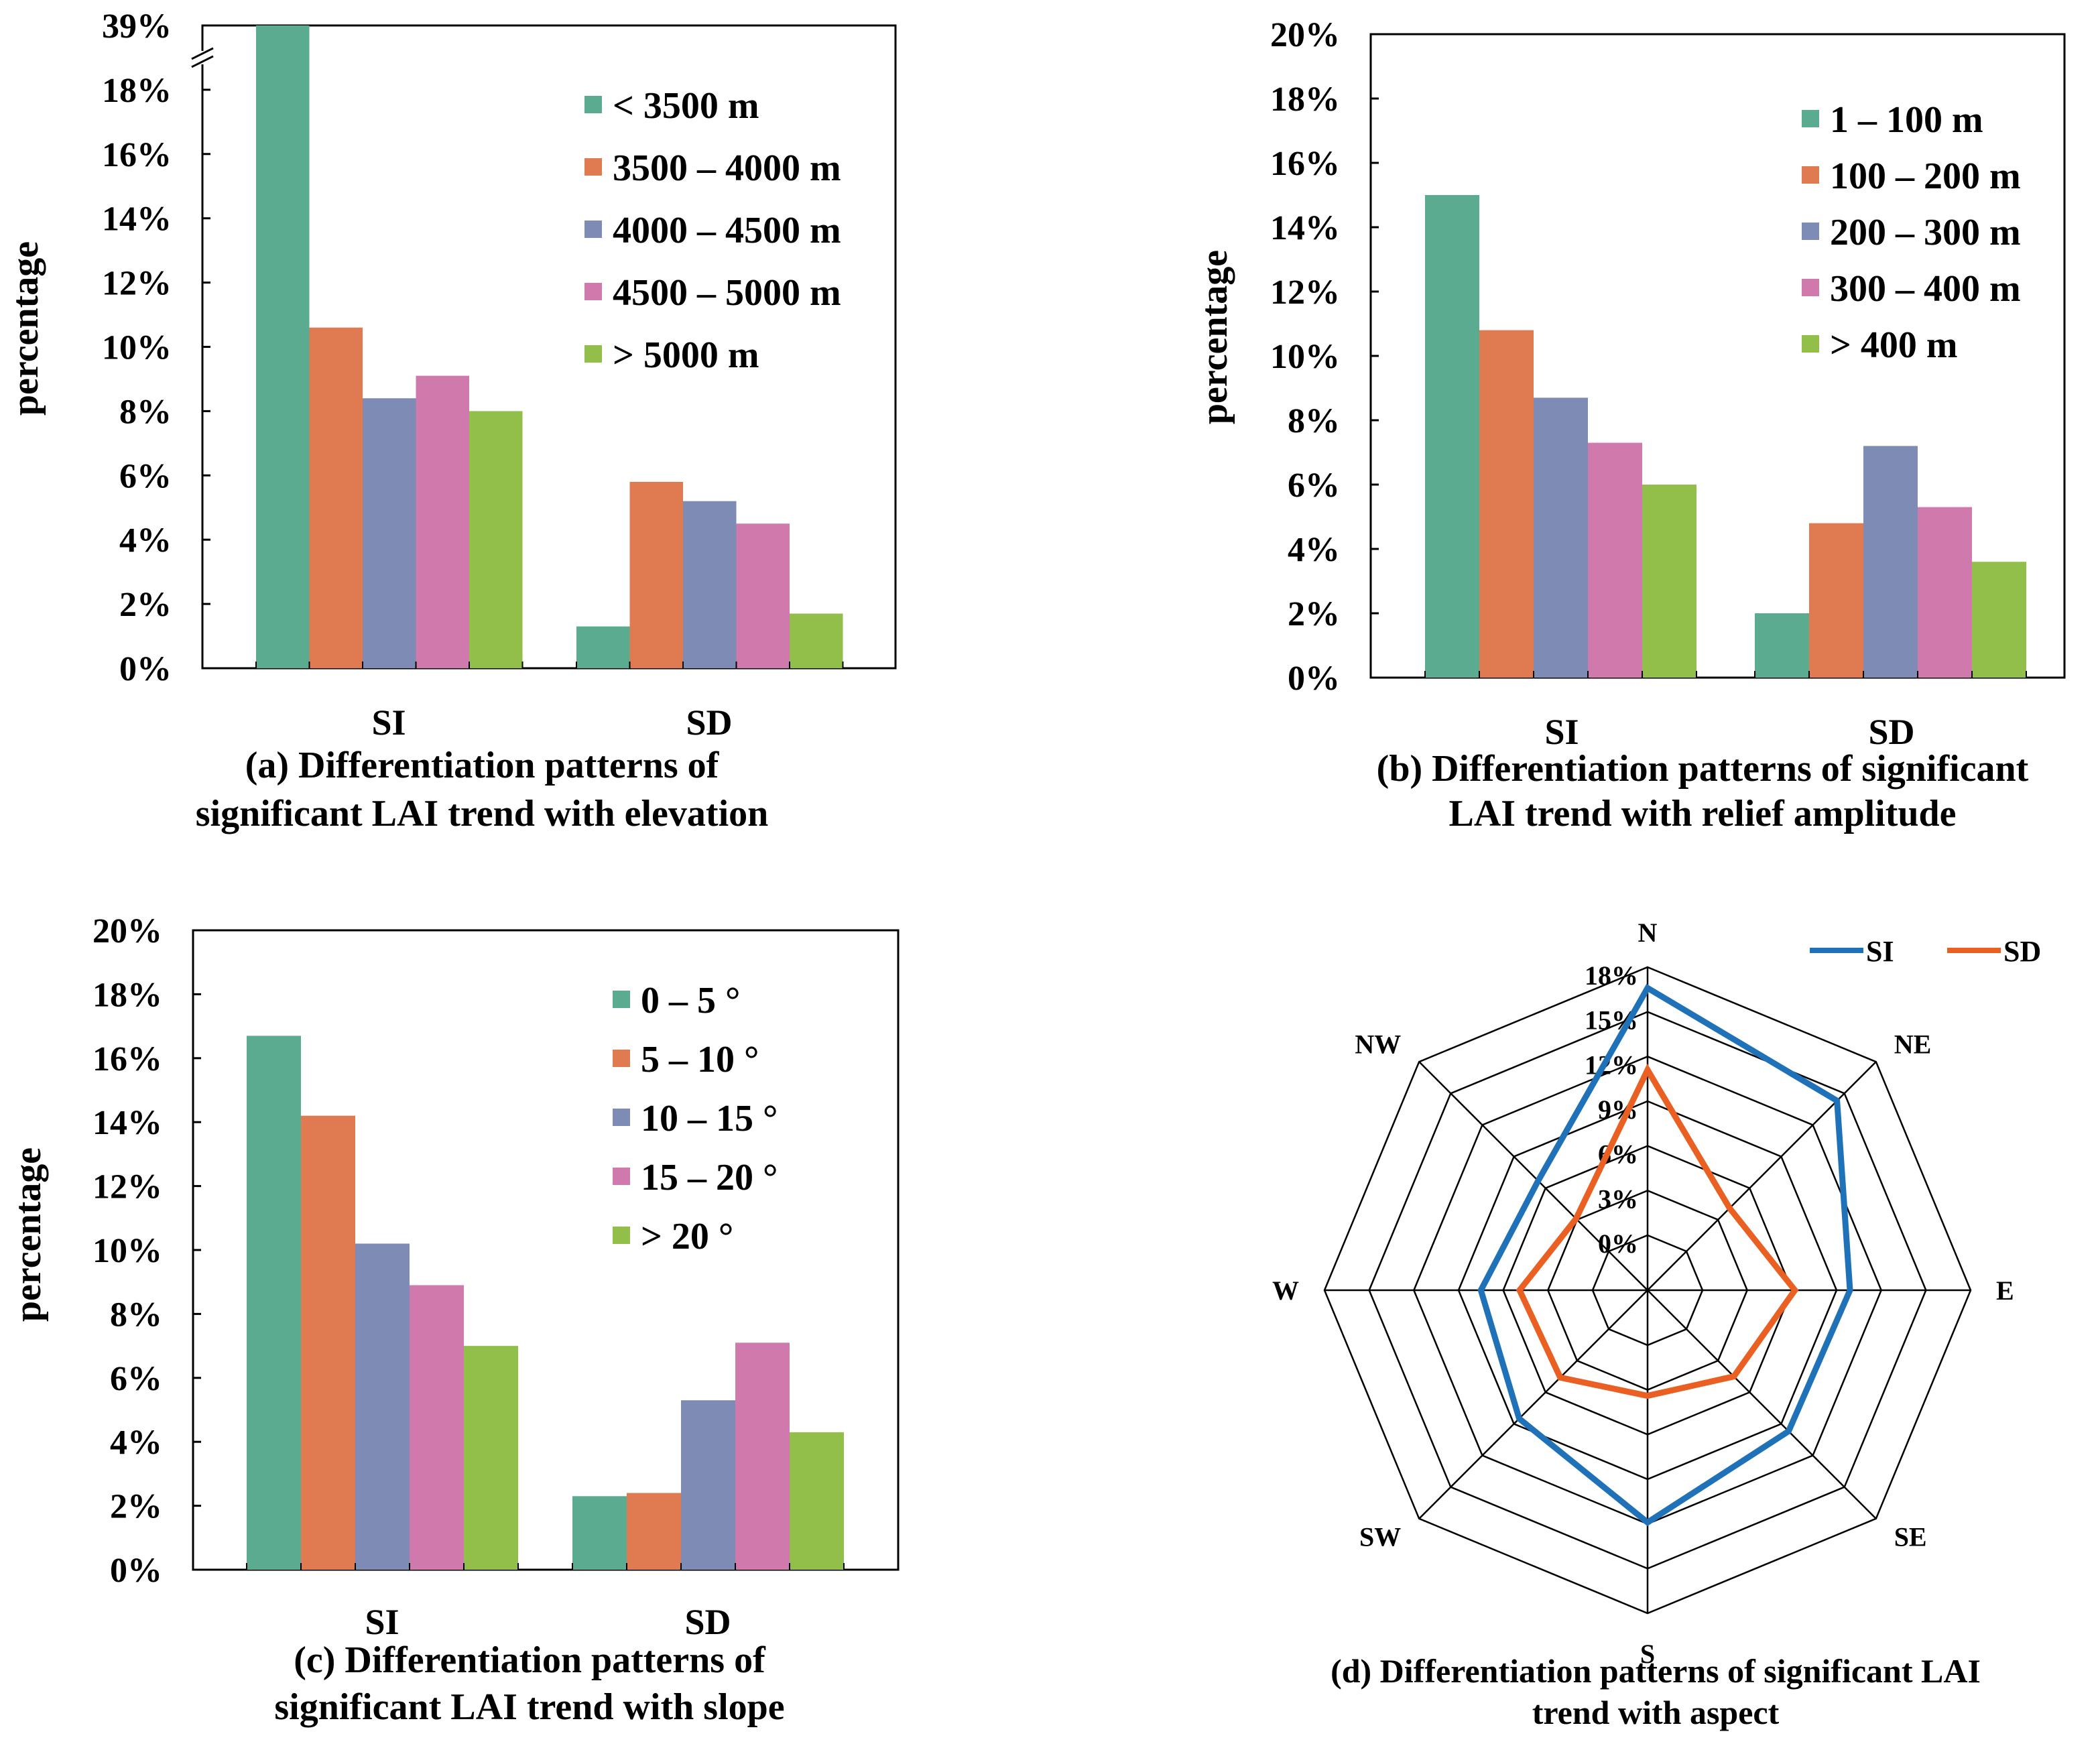 This screenshot has width=2100, height=1750. What do you see at coordinates (127, 931) in the screenshot?
I see `y-tick-label: 20%` at bounding box center [127, 931].